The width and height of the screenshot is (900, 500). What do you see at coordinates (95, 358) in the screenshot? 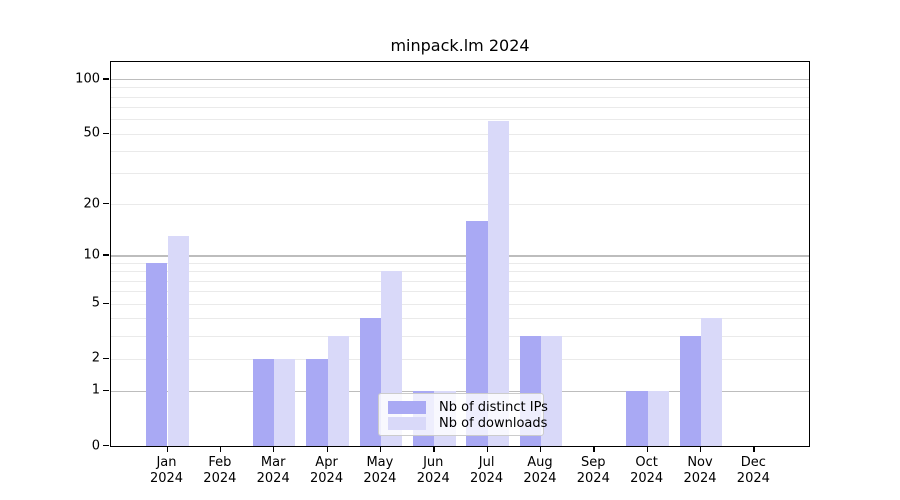
I see `y-tick-label: 2` at bounding box center [95, 358].